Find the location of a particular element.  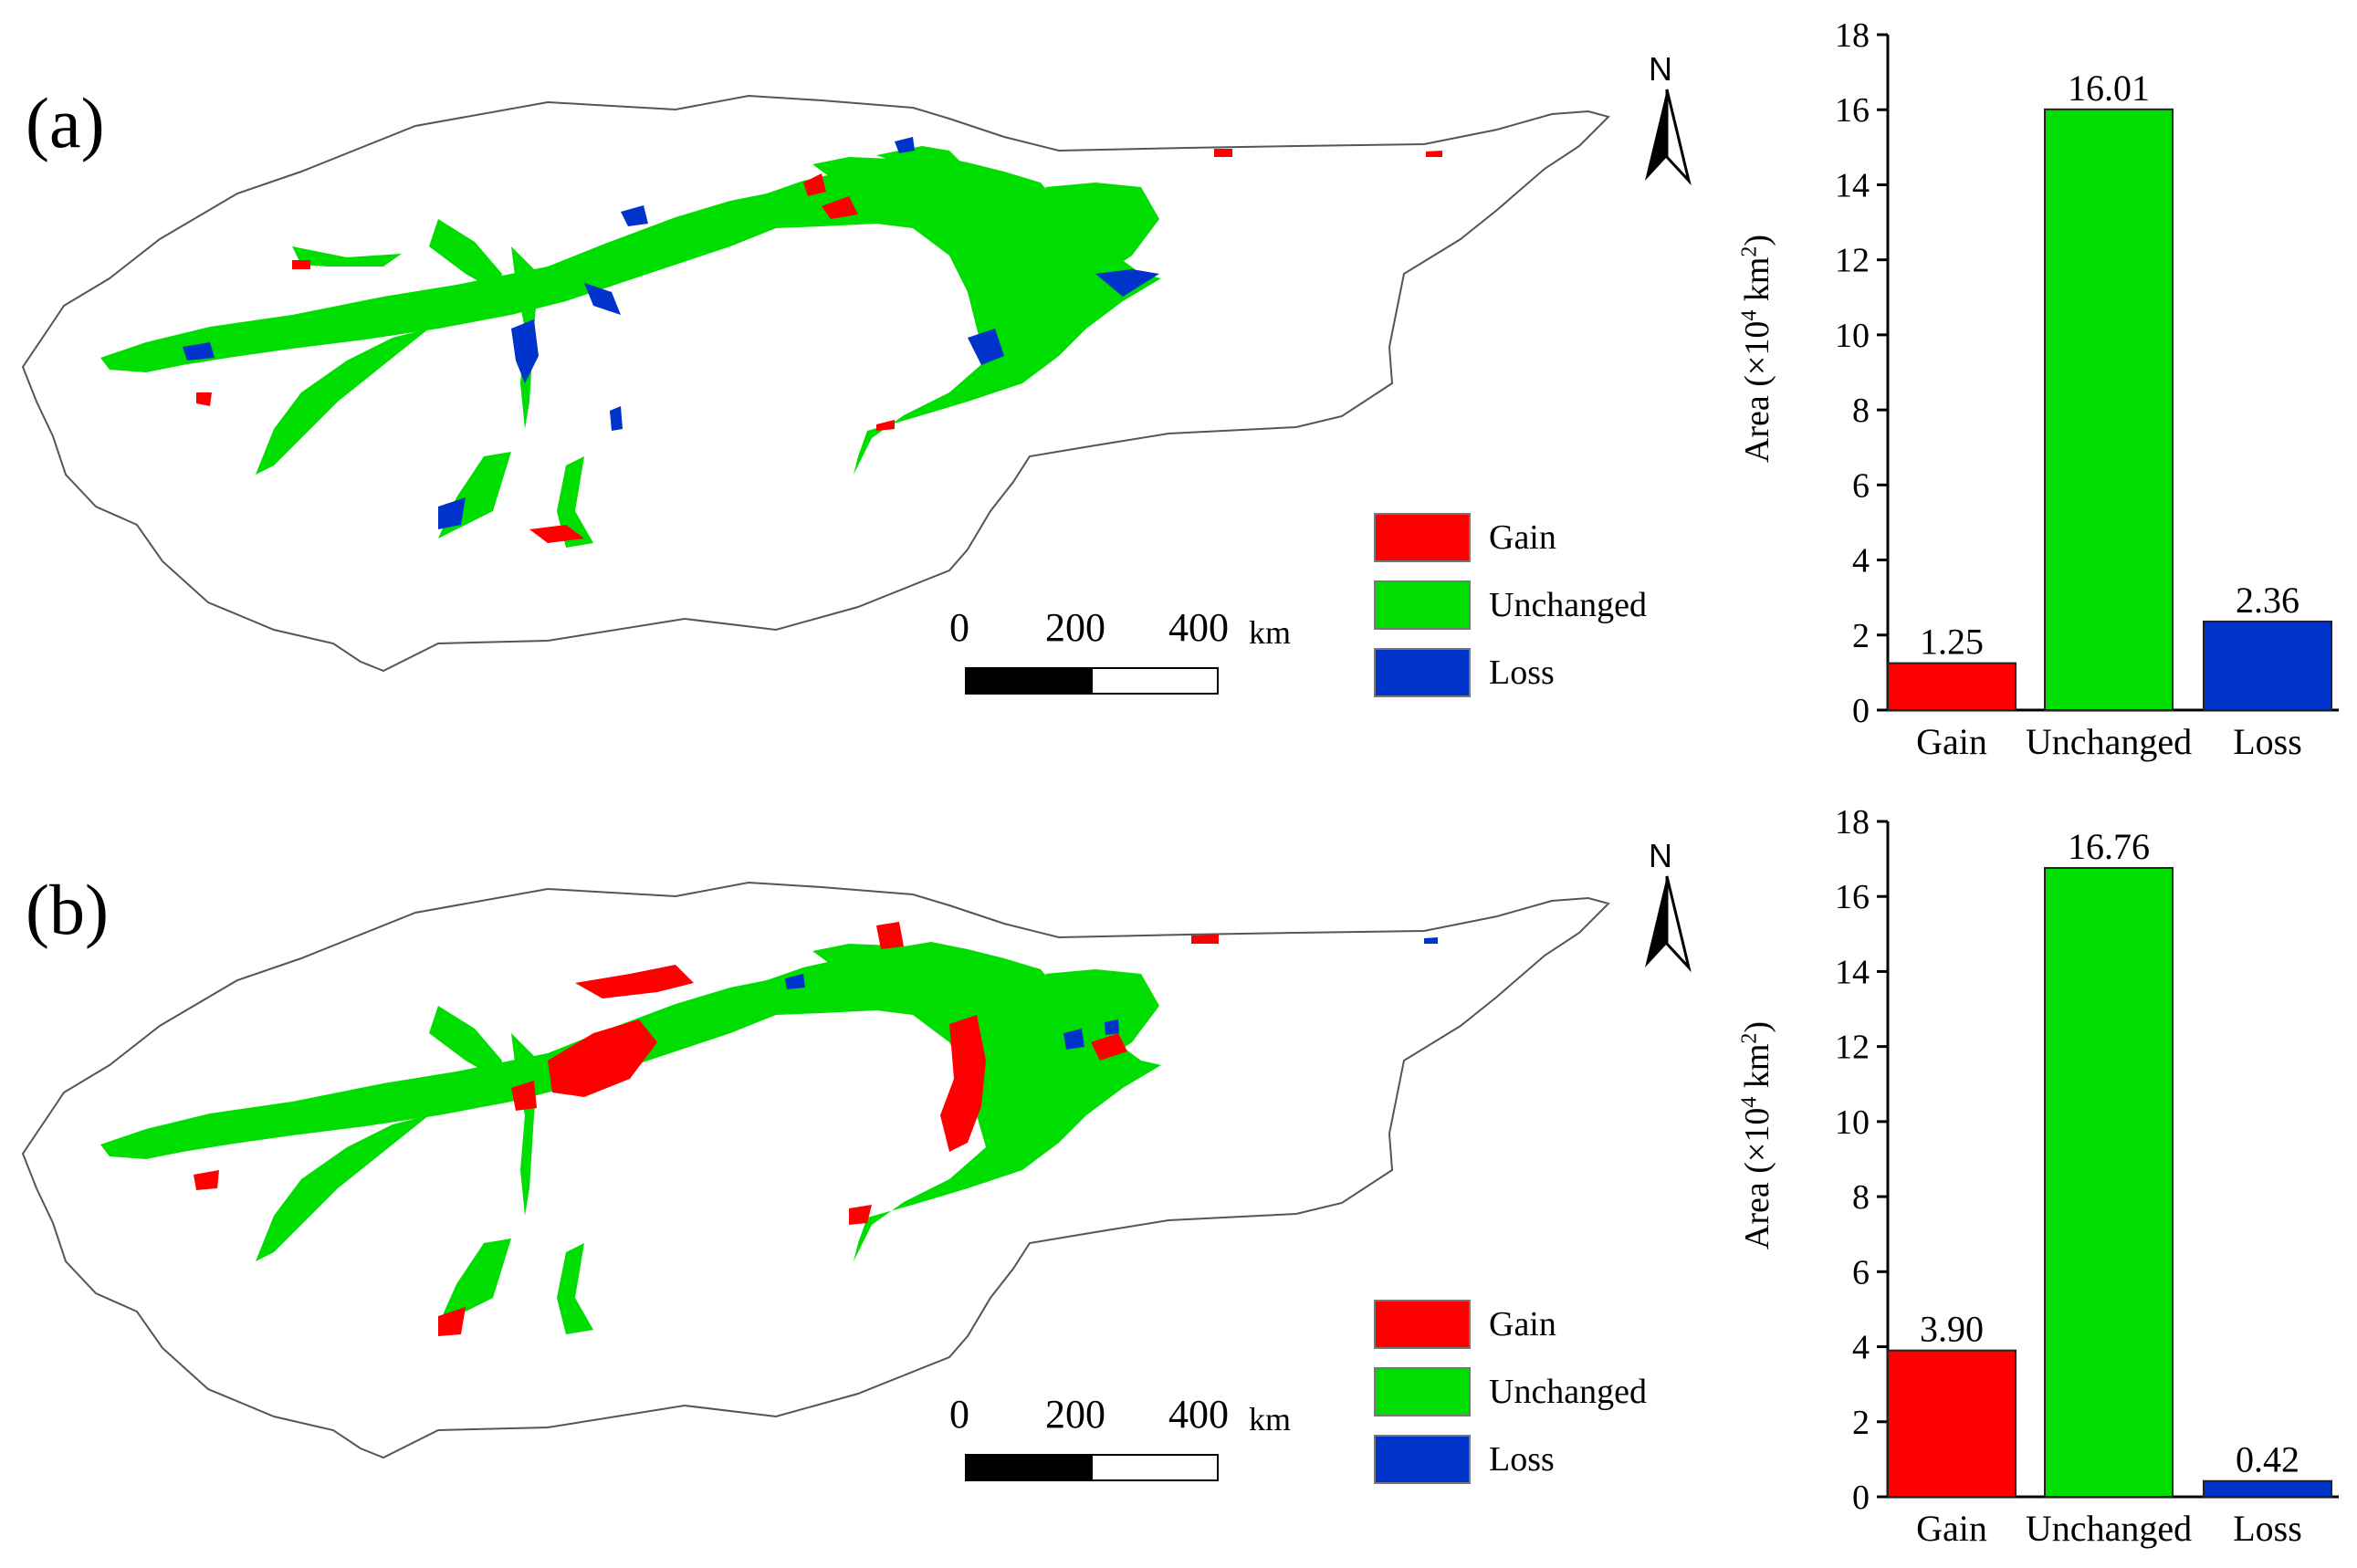

panel-label: (a) is located at coordinates (65, 122).